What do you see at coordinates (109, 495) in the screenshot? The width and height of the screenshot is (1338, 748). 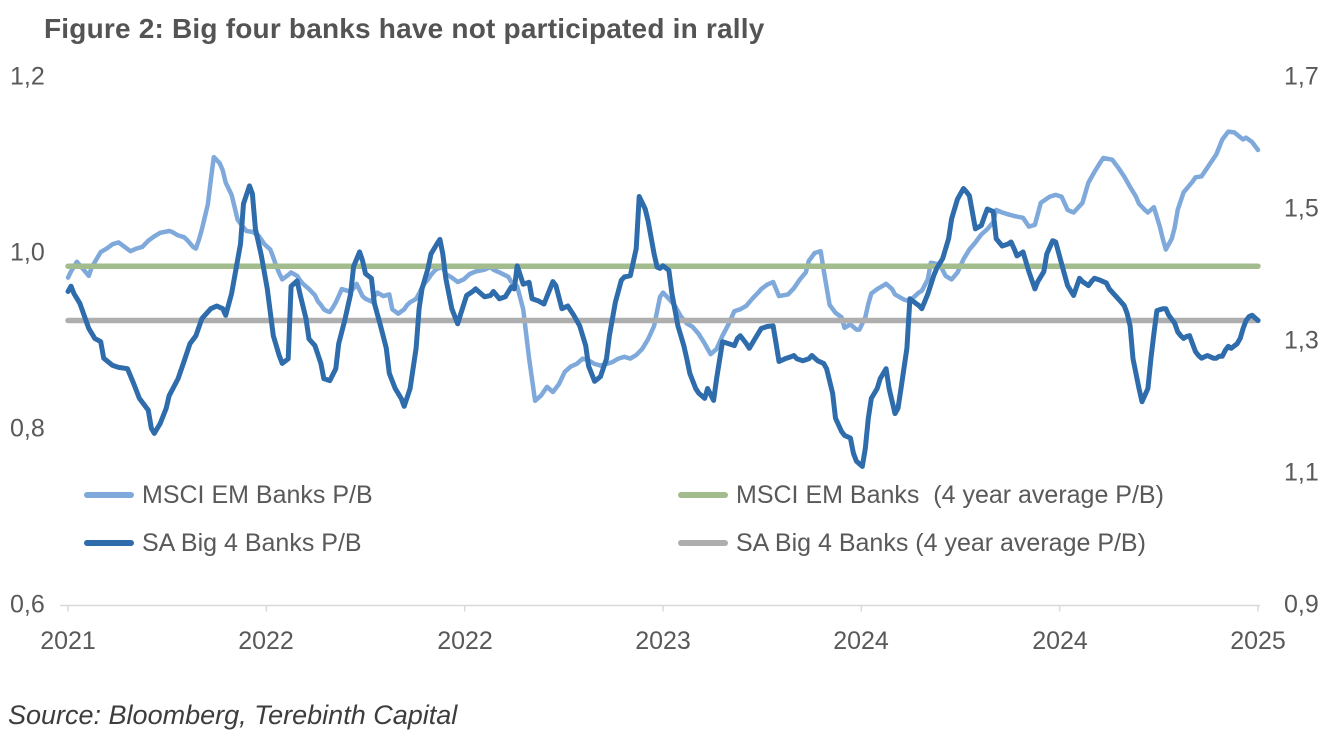 I see `legend-swatch-msci-em-banks-pb` at bounding box center [109, 495].